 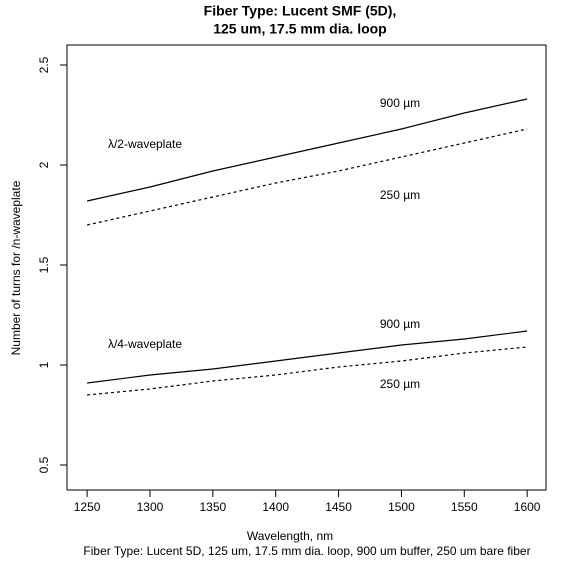 I want to click on y-axis-label: Number of turns for /n-waveplate, so click(x=16, y=267).